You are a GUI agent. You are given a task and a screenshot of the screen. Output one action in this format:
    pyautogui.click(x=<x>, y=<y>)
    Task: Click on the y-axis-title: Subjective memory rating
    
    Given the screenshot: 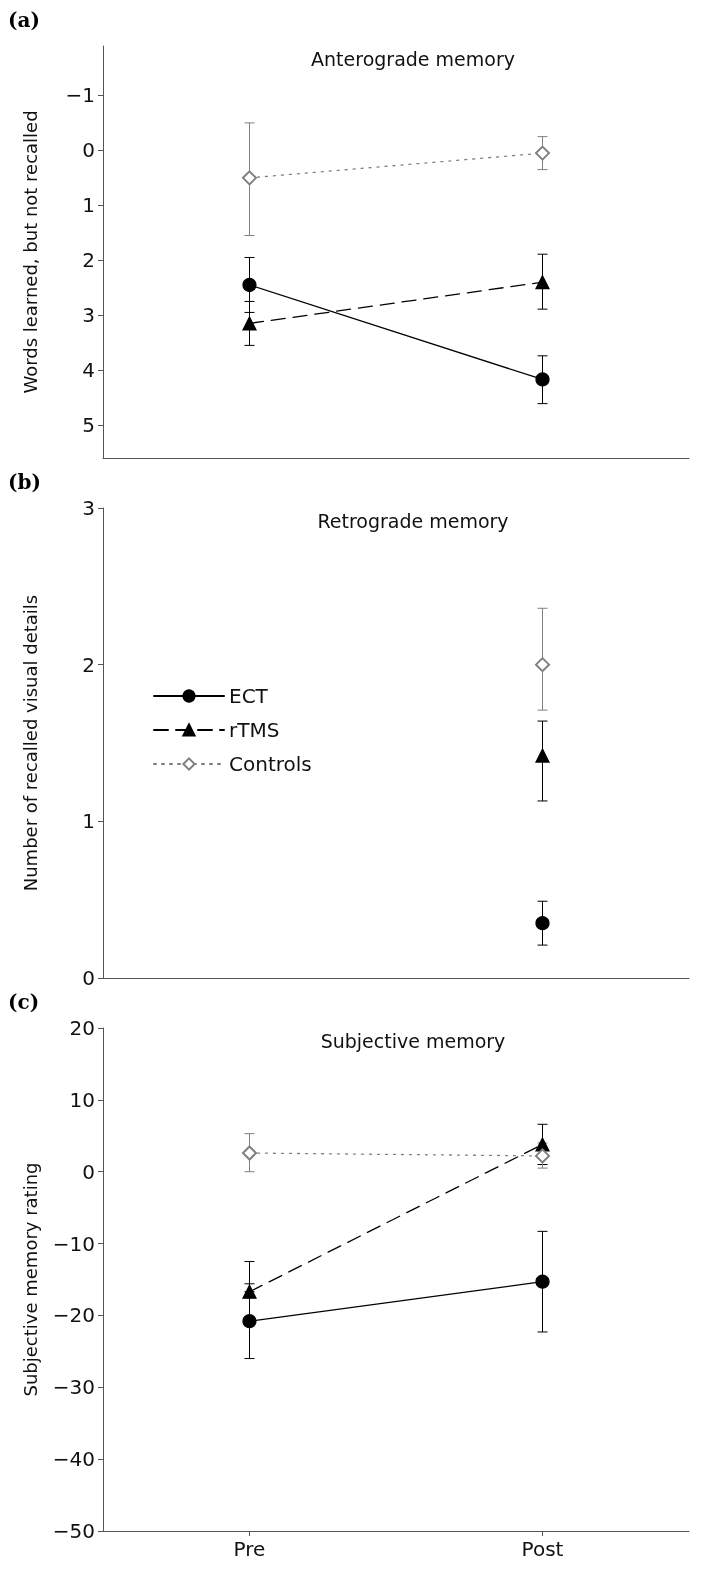 What is the action you would take?
    pyautogui.click(x=30, y=1279)
    